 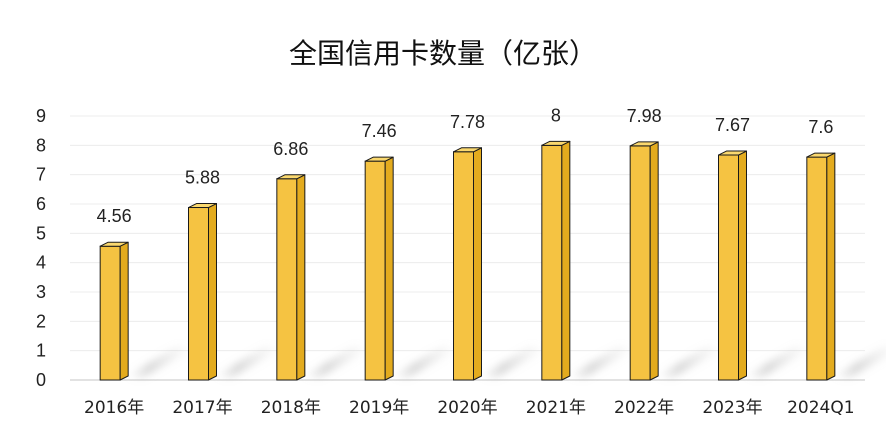 What do you see at coordinates (291, 408) in the screenshot?
I see `x-tick-label: 2018年` at bounding box center [291, 408].